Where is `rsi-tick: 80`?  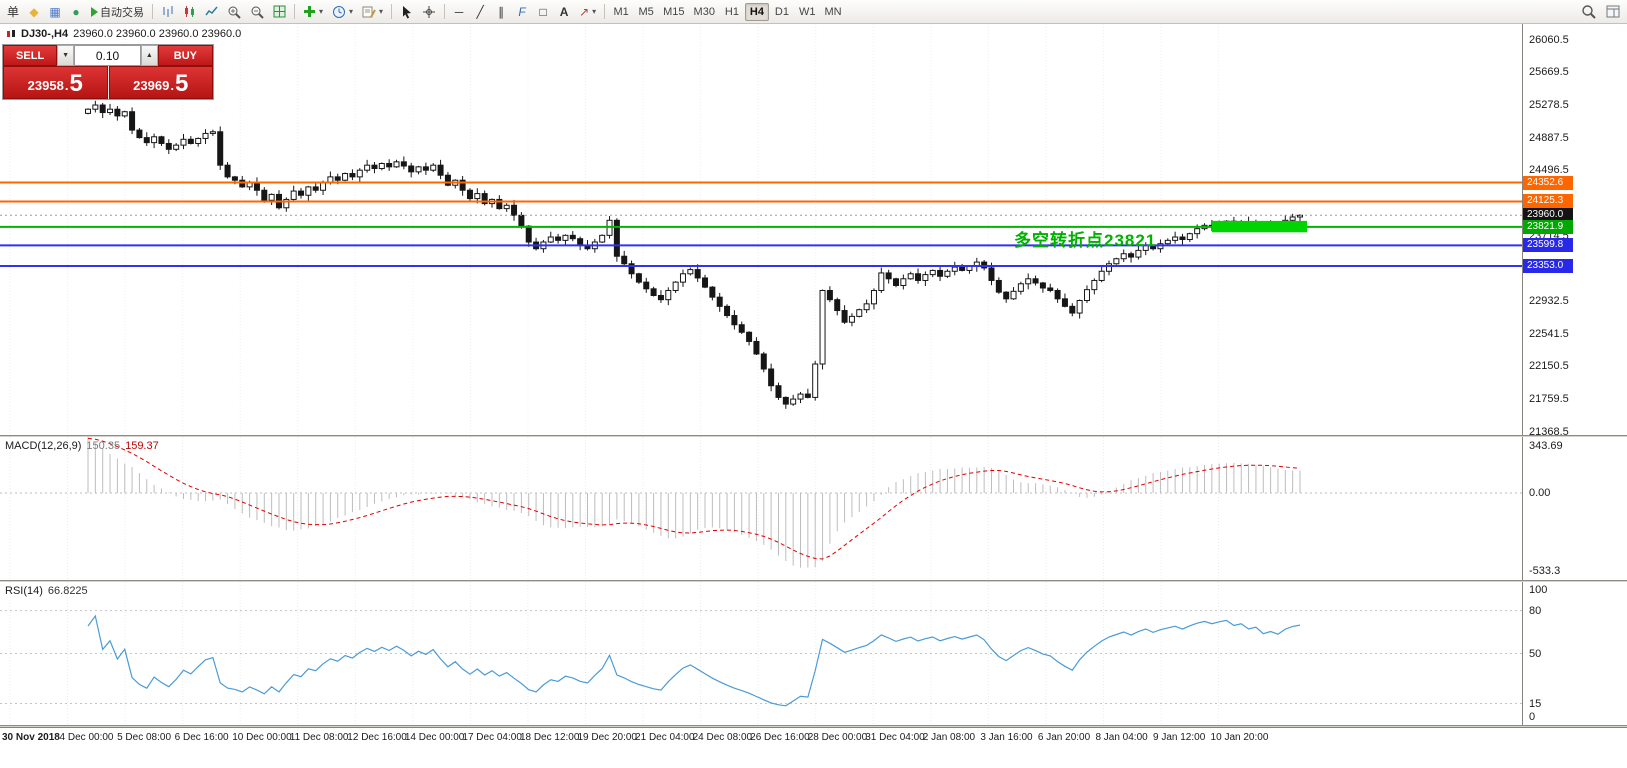 rsi-tick: 80 is located at coordinates (1535, 610).